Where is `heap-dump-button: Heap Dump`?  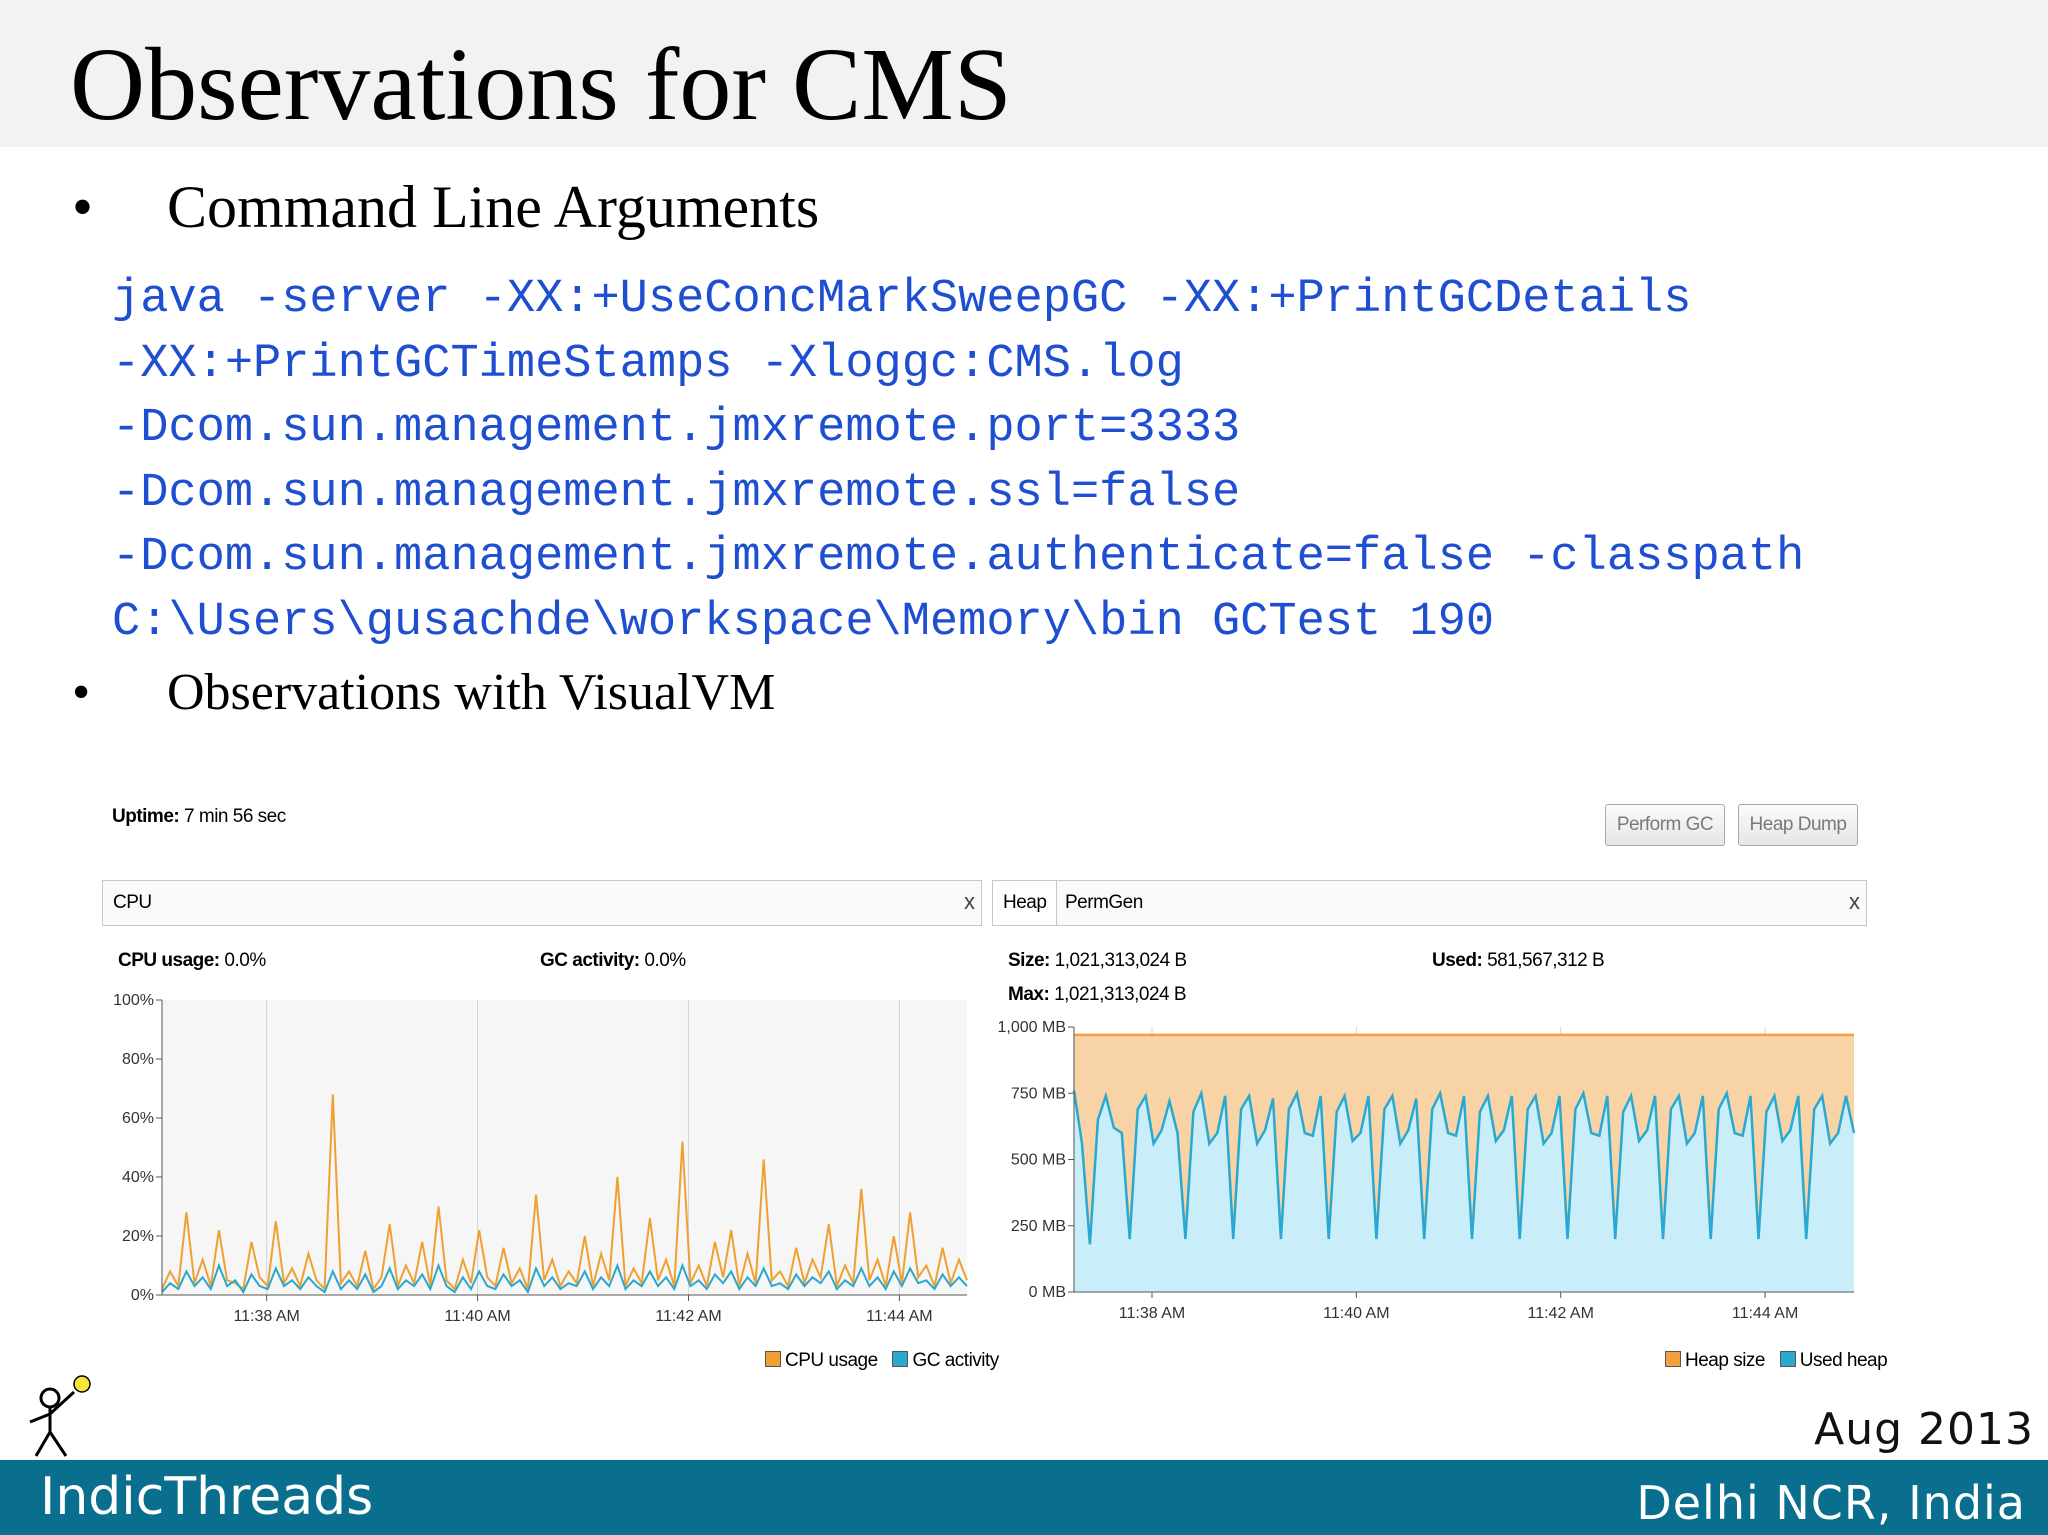 heap-dump-button: Heap Dump is located at coordinates (1798, 825).